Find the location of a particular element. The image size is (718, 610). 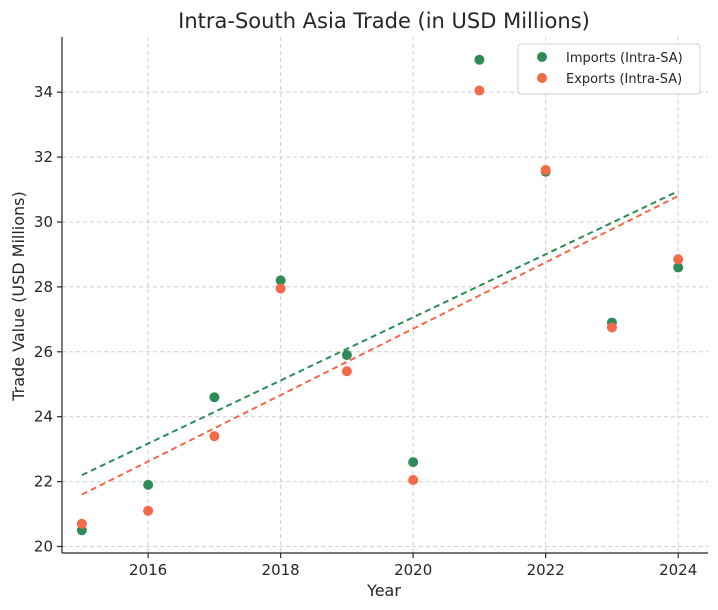

y-tick-label: 26 is located at coordinates (43, 352).